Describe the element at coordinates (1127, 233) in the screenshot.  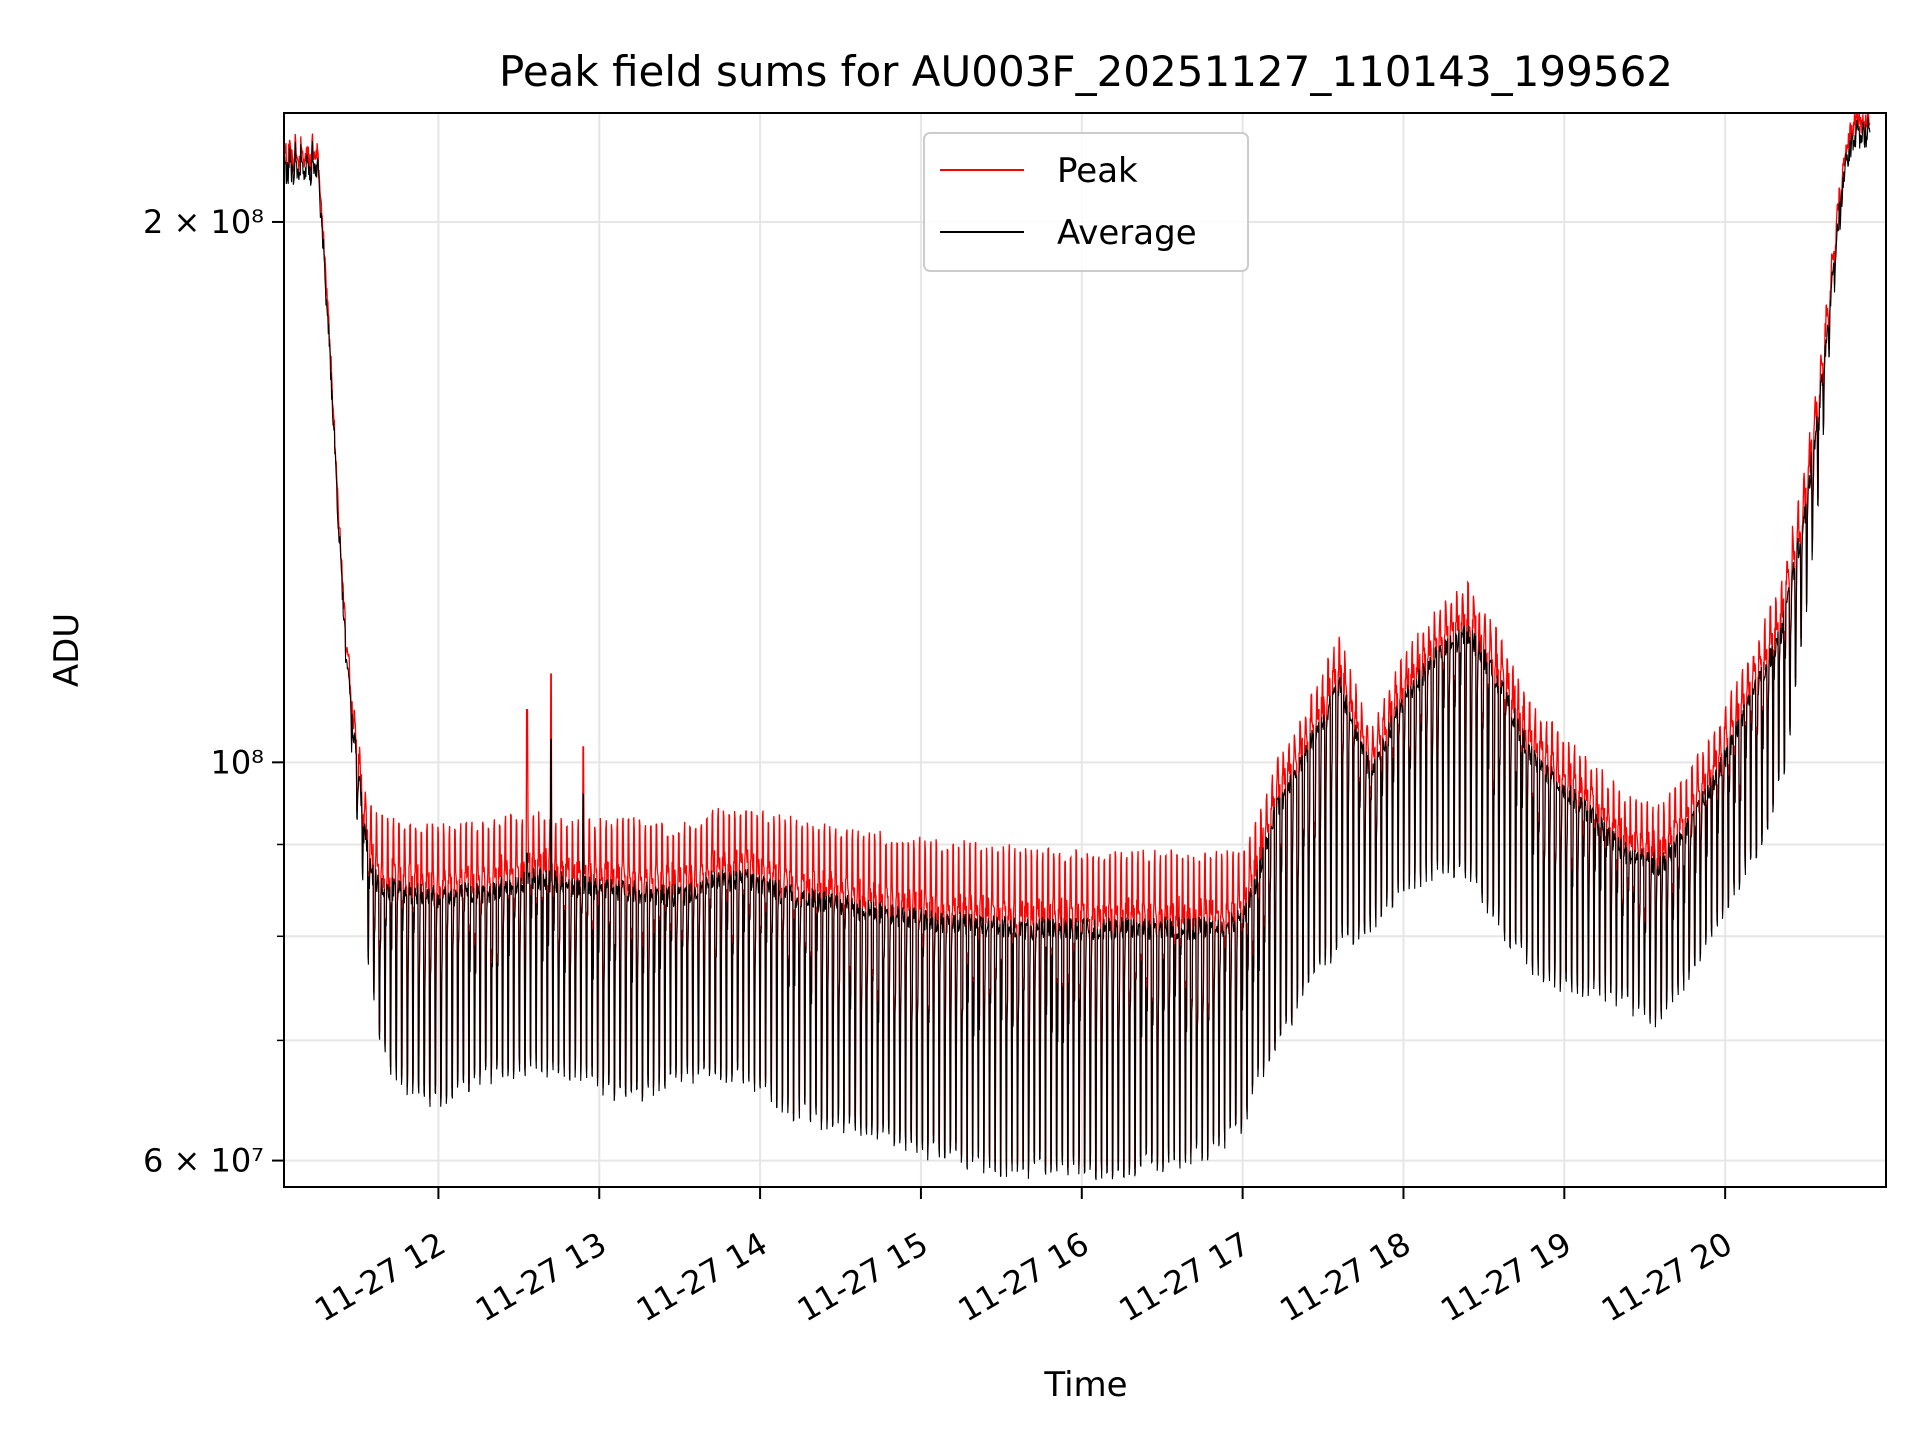
I see `legend-average-label: Average` at that location.